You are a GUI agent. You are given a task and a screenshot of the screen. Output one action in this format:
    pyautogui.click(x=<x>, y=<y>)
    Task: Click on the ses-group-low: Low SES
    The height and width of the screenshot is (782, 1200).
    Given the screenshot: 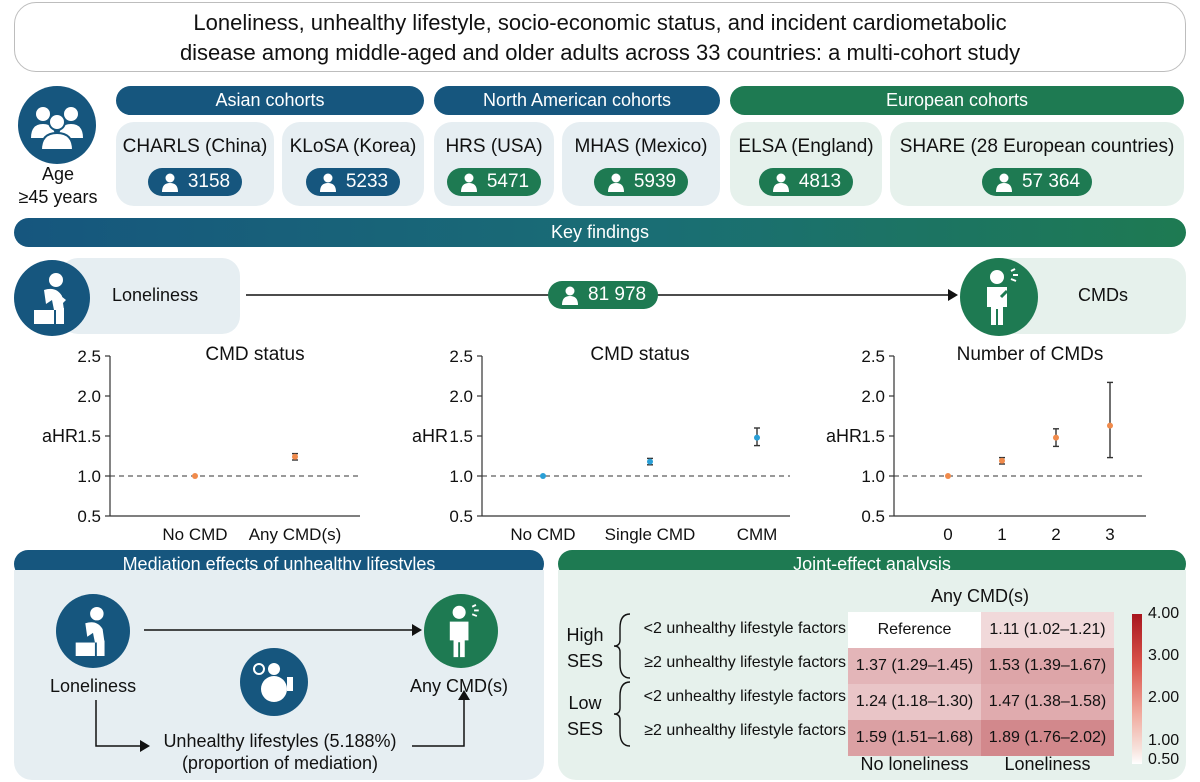 What is the action you would take?
    pyautogui.click(x=585, y=716)
    